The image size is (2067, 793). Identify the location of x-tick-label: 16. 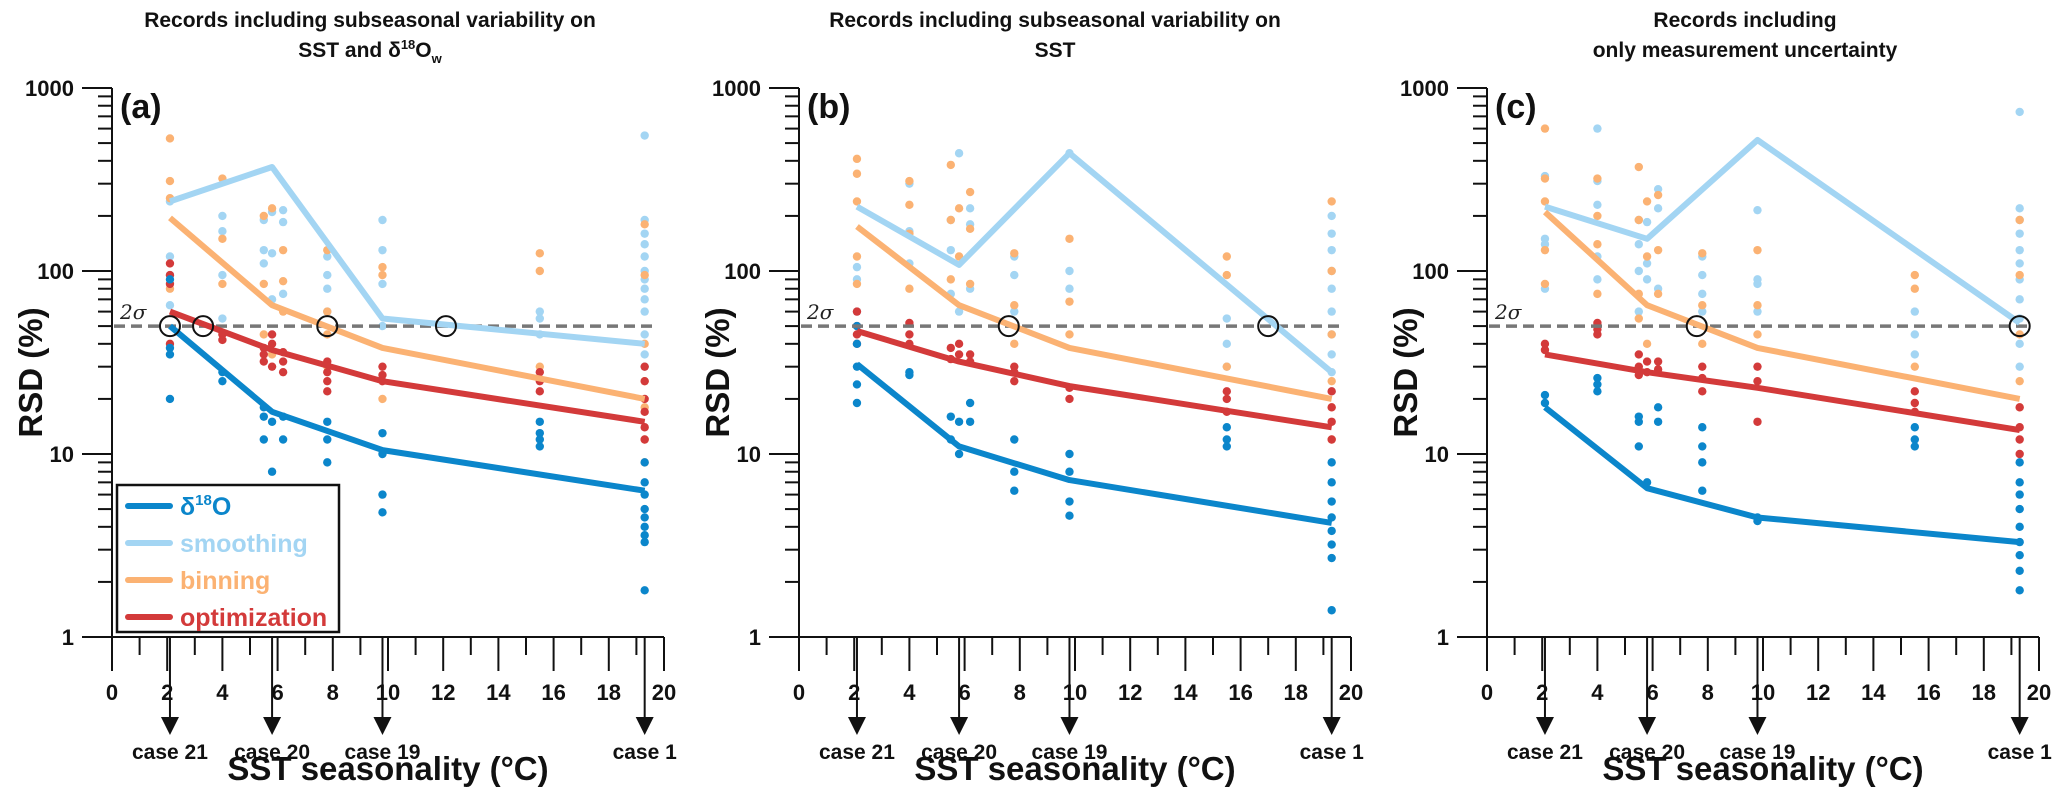
(1240, 692).